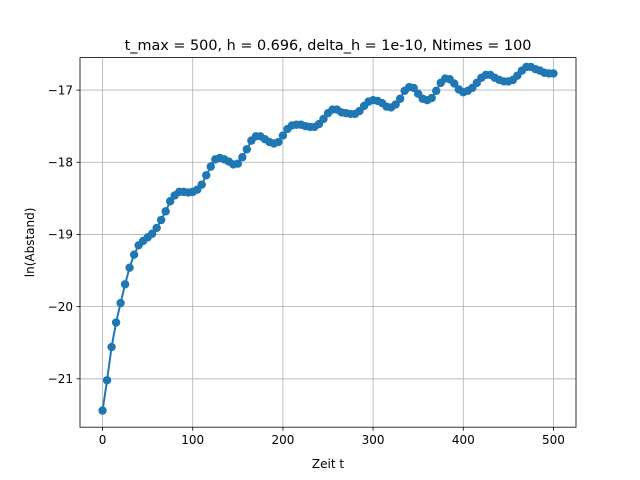  I want to click on y-axis-label: ln(Abstand), so click(30, 243).